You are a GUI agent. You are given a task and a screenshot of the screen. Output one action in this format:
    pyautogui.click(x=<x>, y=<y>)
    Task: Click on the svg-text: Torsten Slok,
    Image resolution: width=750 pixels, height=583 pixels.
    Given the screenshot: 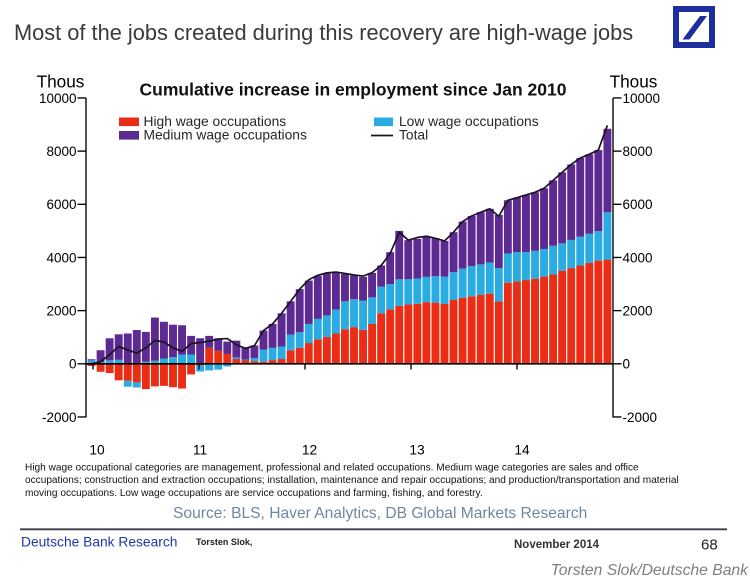 What is the action you would take?
    pyautogui.click(x=224, y=542)
    